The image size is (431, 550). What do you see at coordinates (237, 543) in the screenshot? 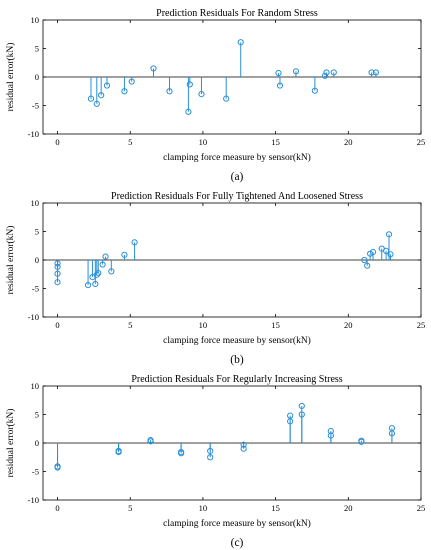
I see `panel-label: (c)` at bounding box center [237, 543].